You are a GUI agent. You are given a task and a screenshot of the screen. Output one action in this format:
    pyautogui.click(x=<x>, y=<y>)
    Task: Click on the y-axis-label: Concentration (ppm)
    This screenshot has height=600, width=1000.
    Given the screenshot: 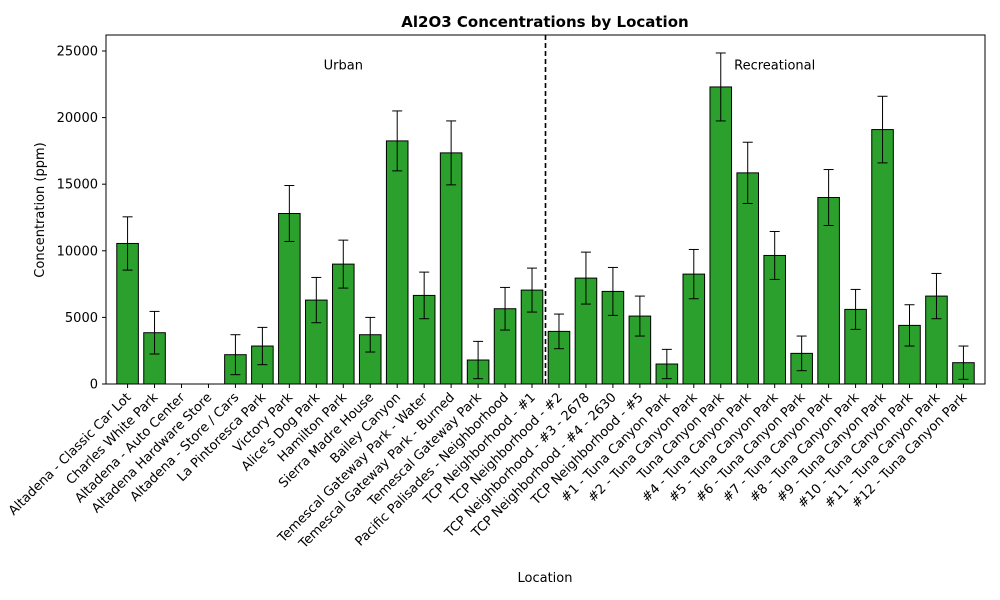 What is the action you would take?
    pyautogui.click(x=40, y=209)
    